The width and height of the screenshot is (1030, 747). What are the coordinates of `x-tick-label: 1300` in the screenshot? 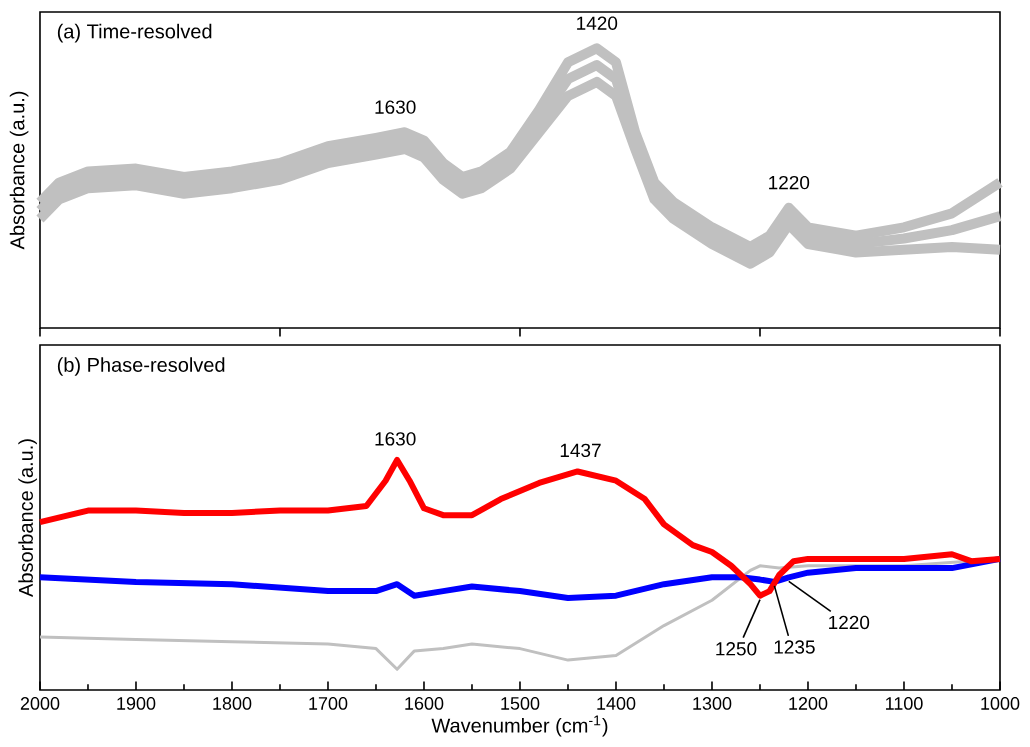 It's located at (712, 703).